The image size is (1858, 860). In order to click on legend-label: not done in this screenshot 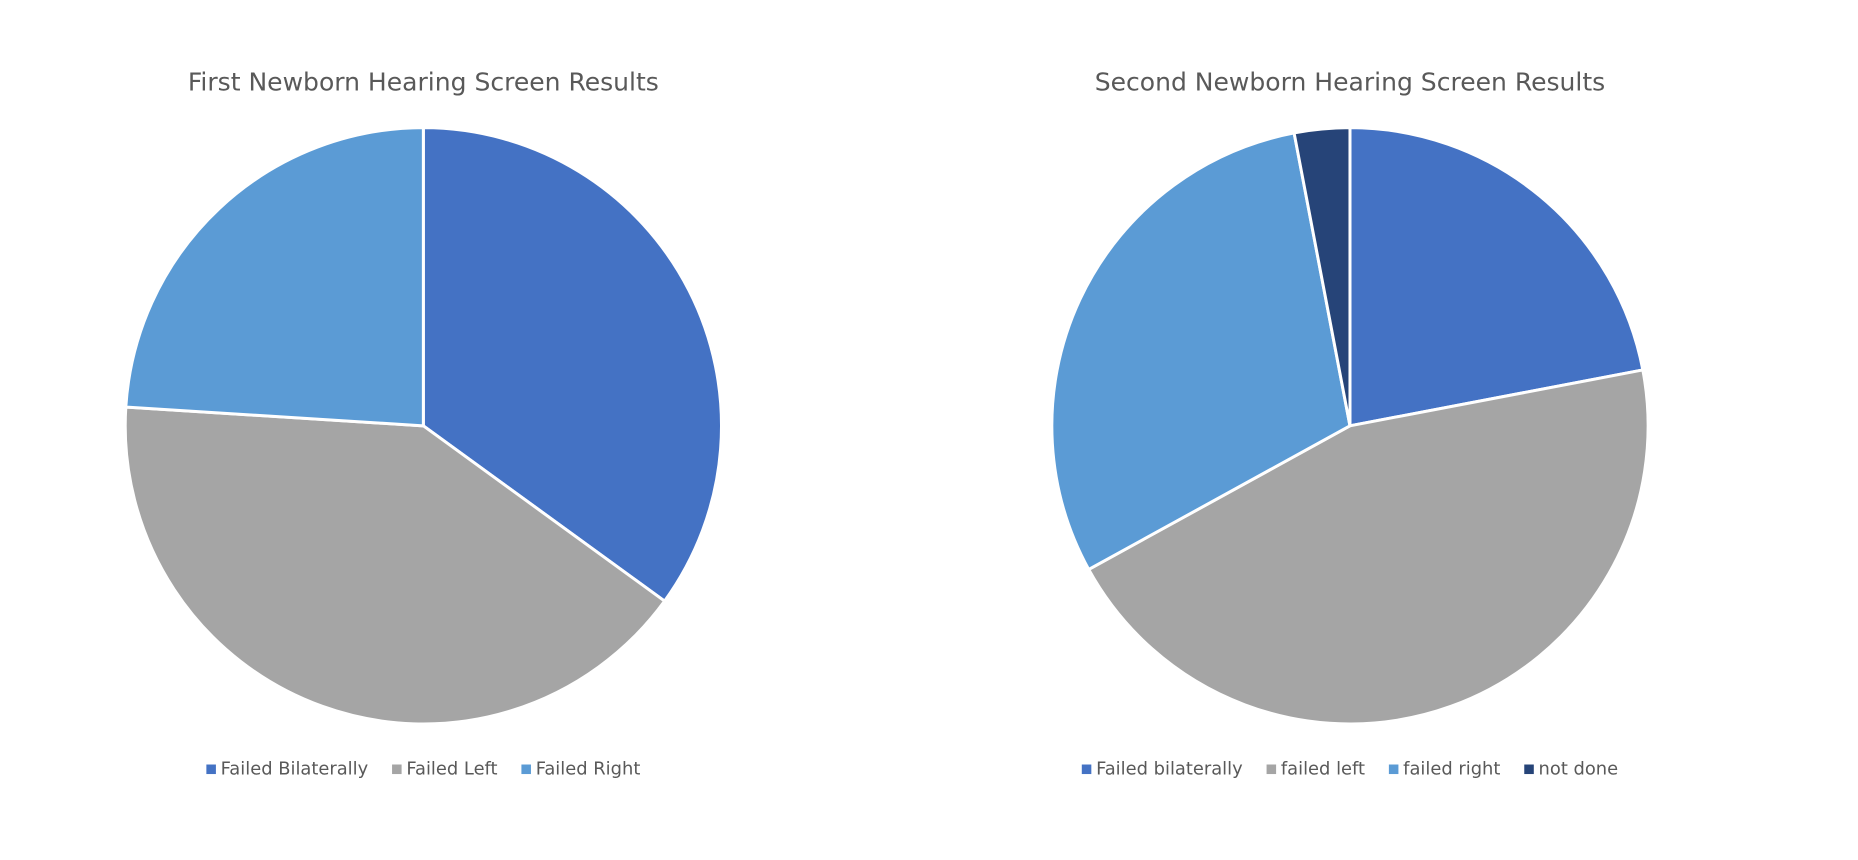, I will do `click(1579, 768)`.